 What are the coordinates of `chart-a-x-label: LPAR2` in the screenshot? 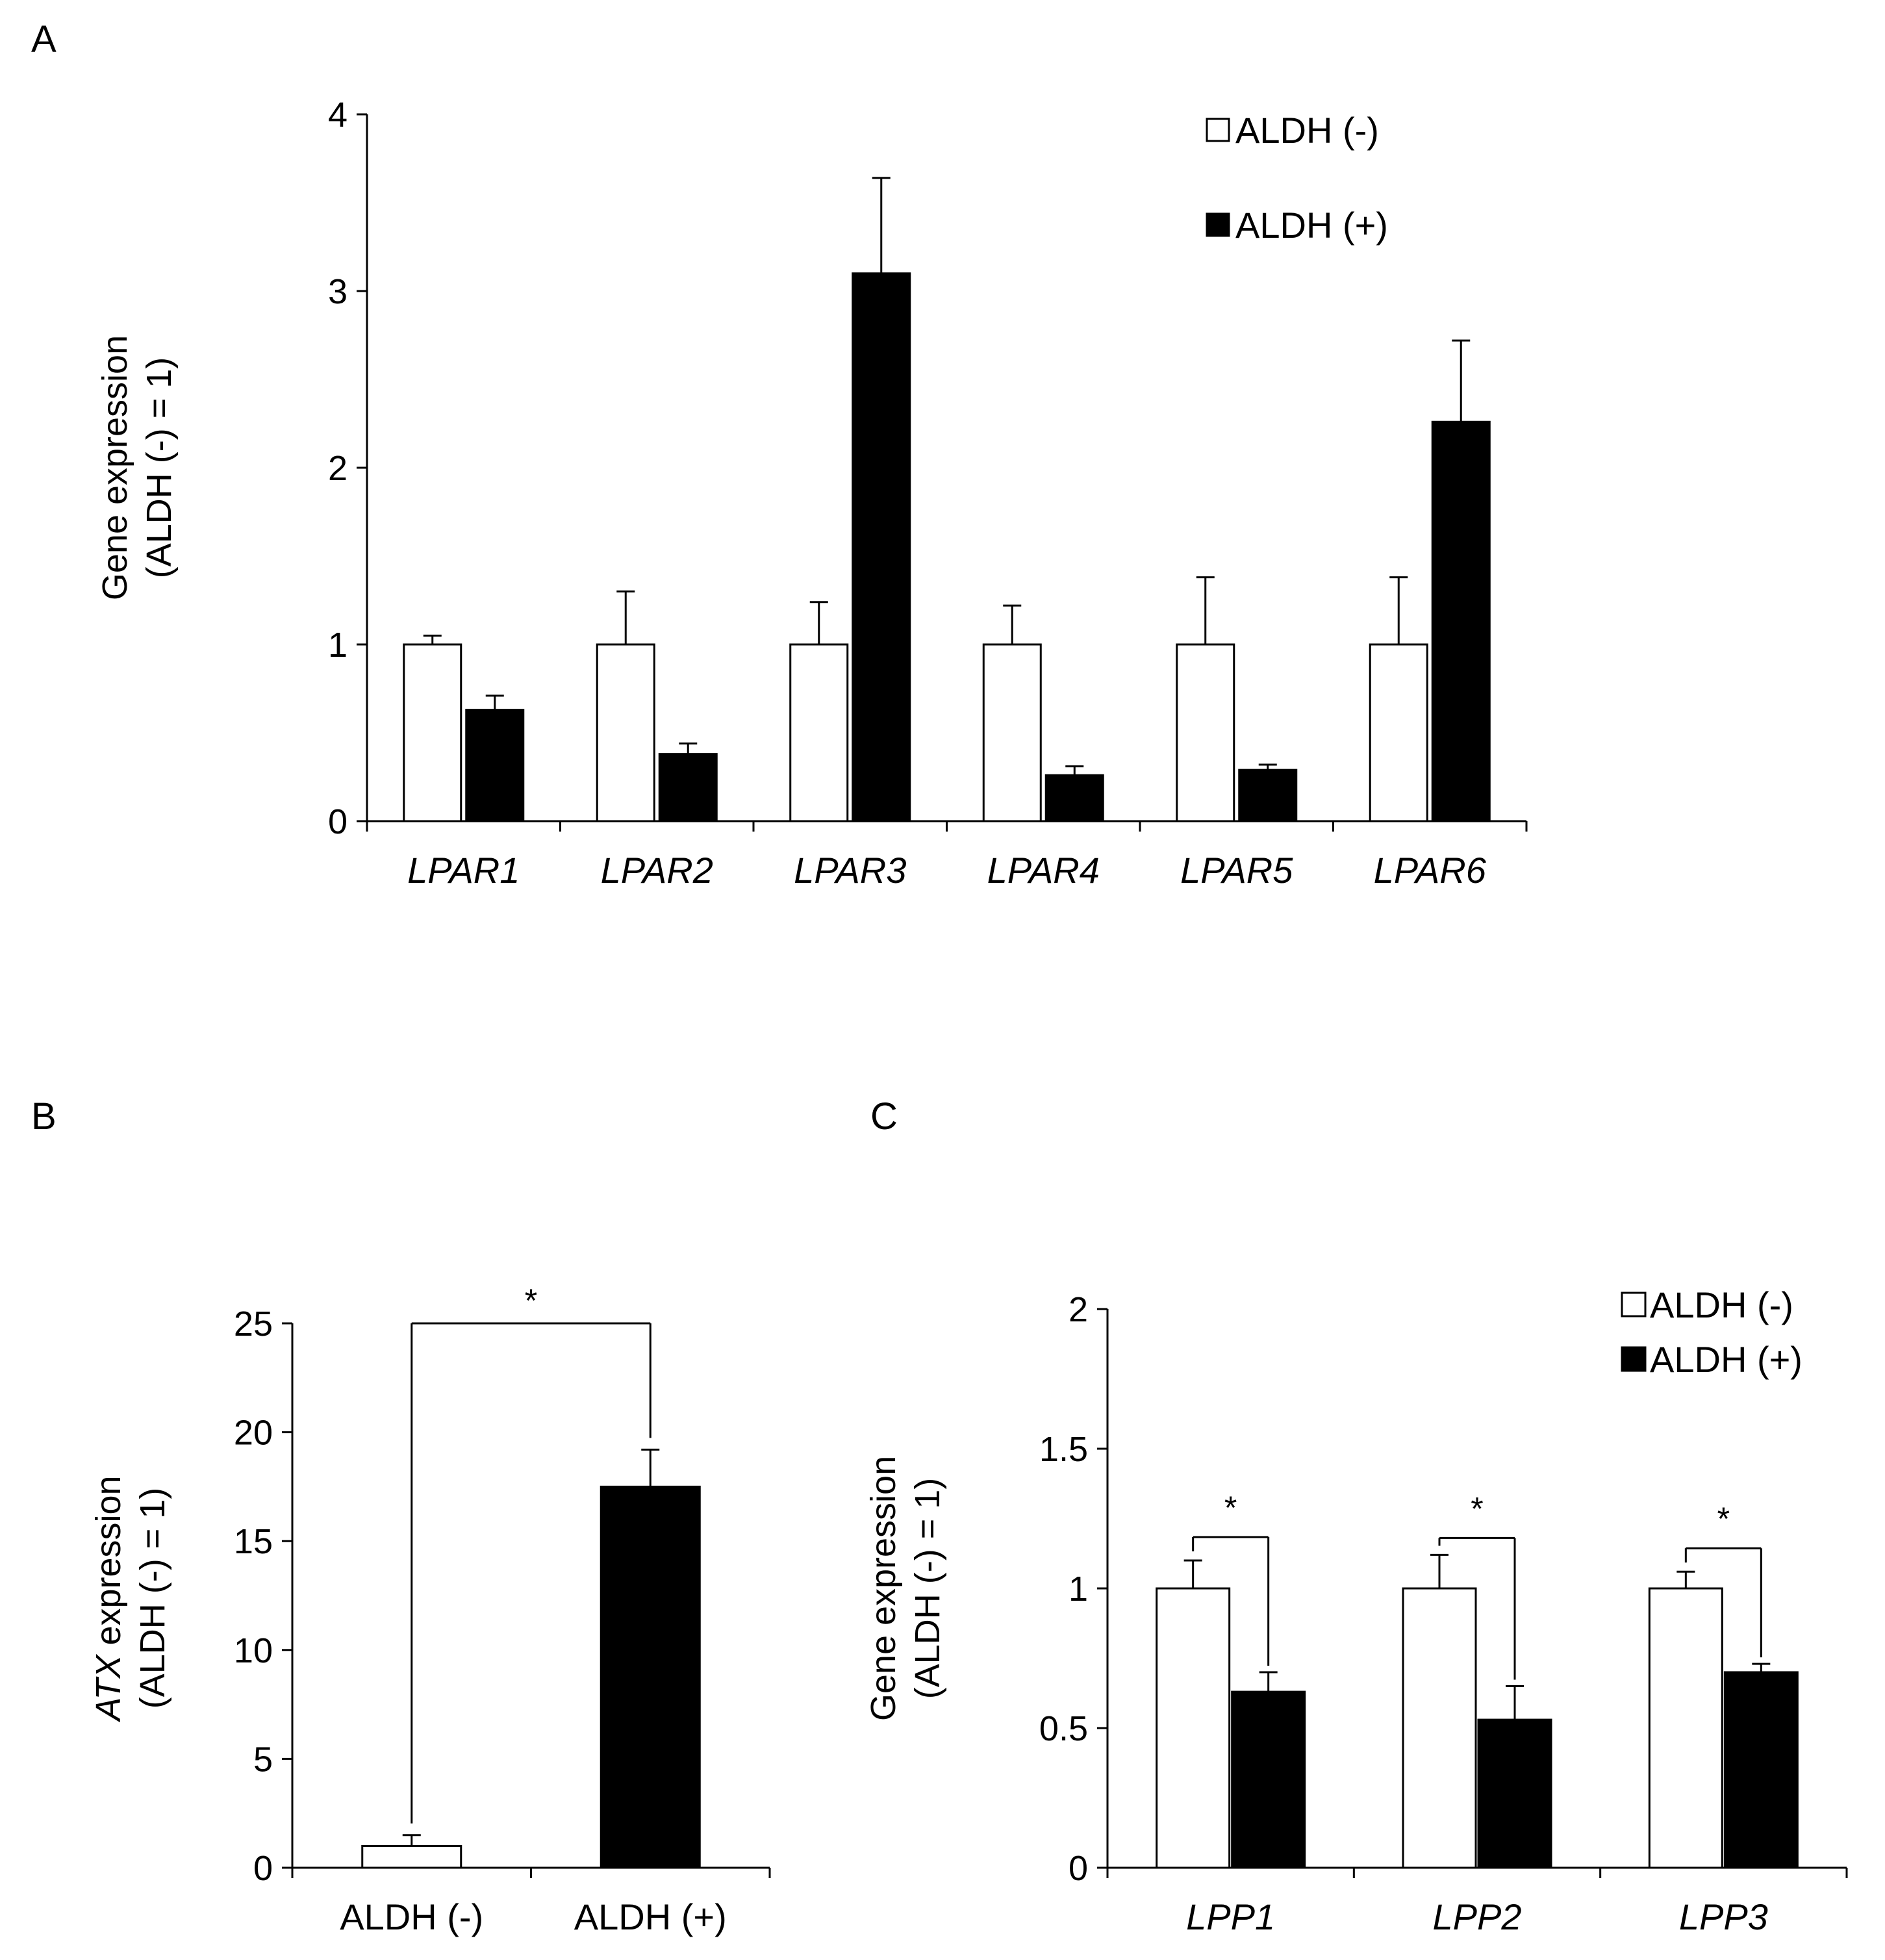 It's located at (657, 870).